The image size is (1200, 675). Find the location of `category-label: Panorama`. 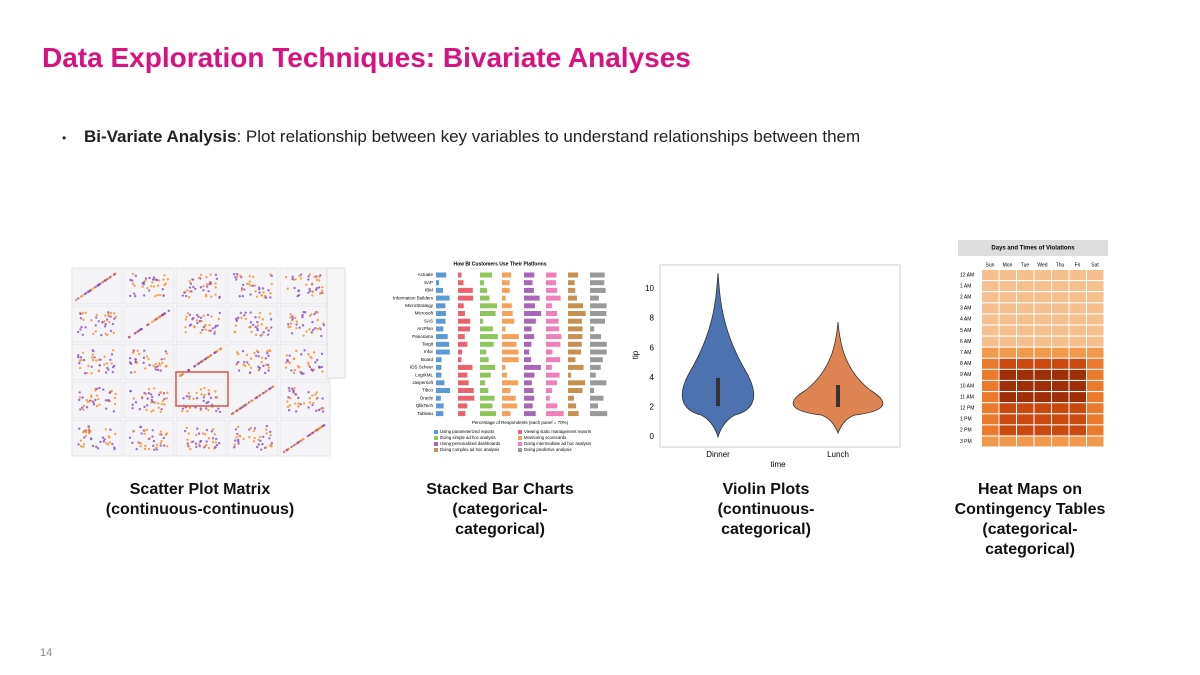

category-label: Panorama is located at coordinates (422, 336).